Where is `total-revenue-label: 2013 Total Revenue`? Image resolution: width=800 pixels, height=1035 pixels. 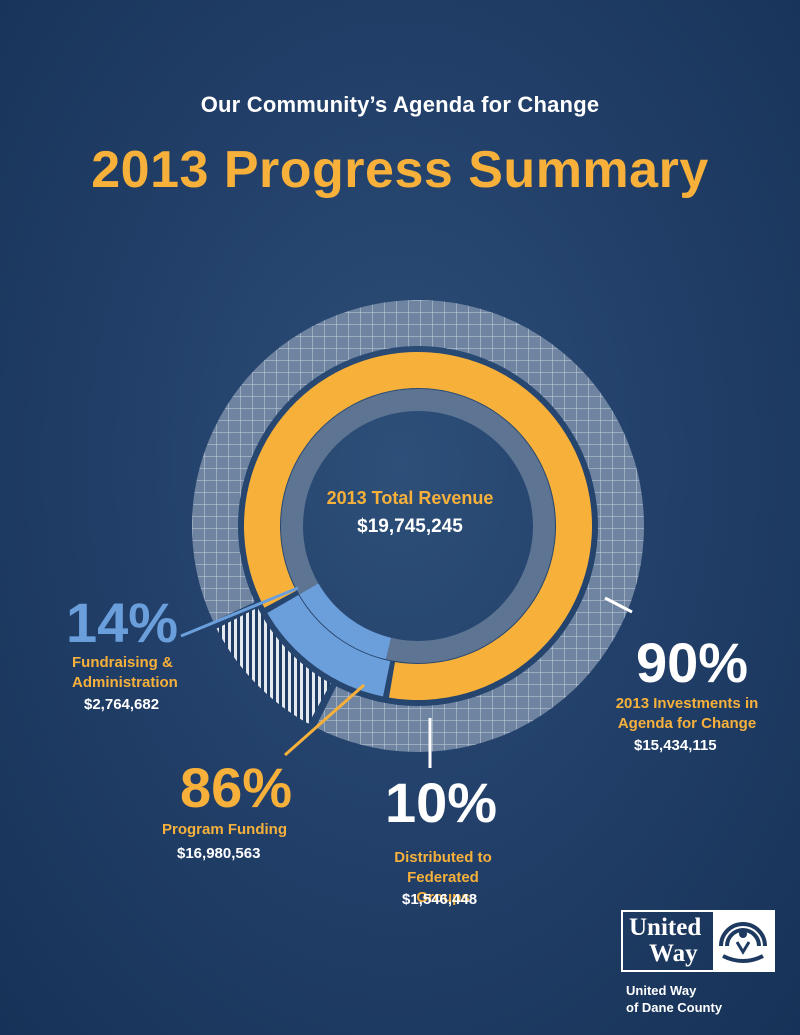 total-revenue-label: 2013 Total Revenue is located at coordinates (410, 498).